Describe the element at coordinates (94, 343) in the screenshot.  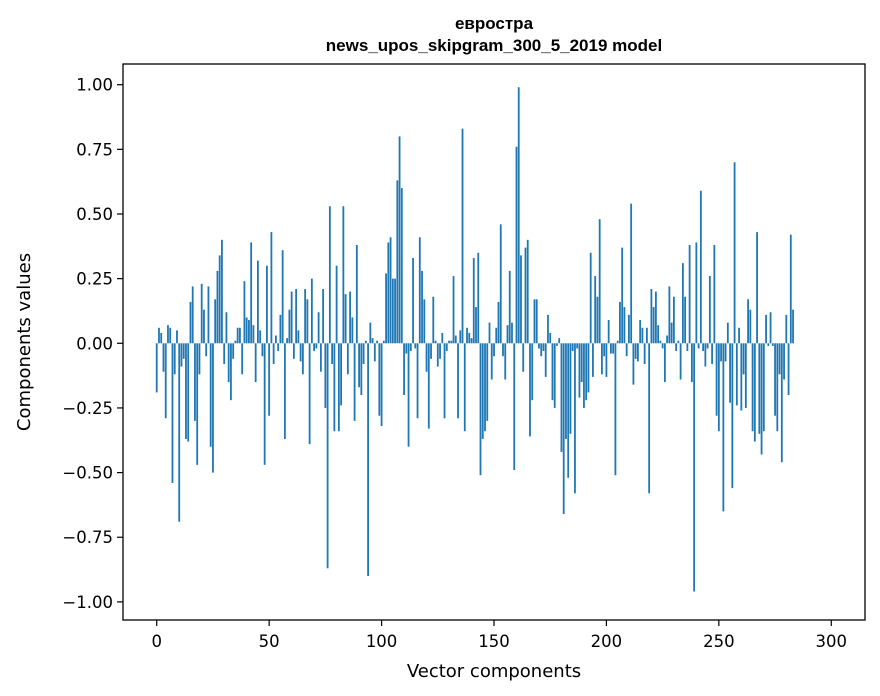
I see `y-tick-label: 0.00` at that location.